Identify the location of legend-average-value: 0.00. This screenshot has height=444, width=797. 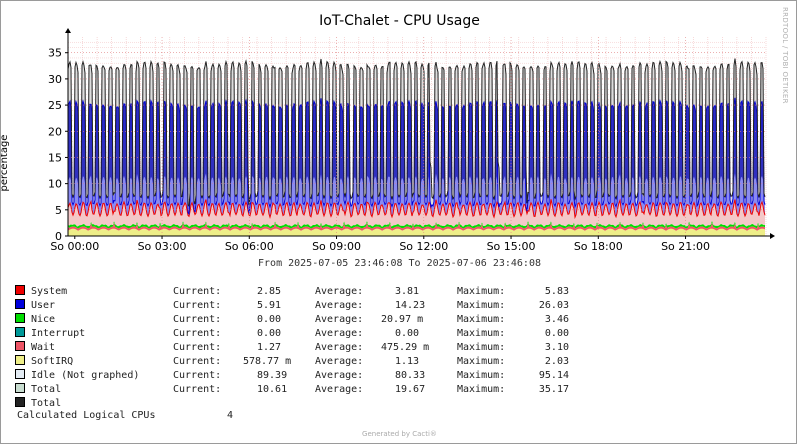
(407, 333).